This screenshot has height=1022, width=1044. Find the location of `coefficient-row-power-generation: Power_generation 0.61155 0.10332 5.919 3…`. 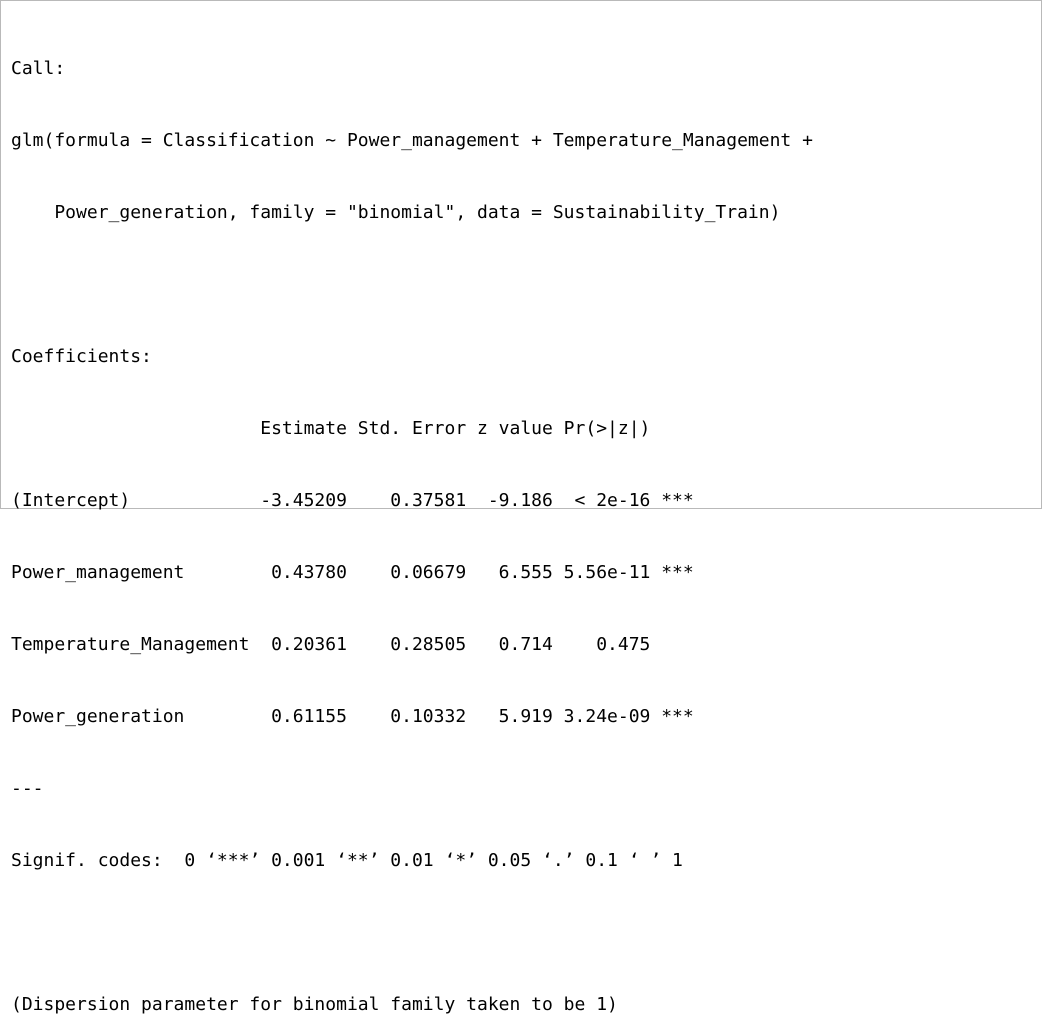

coefficient-row-power-generation: Power_generation 0.61155 0.10332 5.919 3… is located at coordinates (352, 716).